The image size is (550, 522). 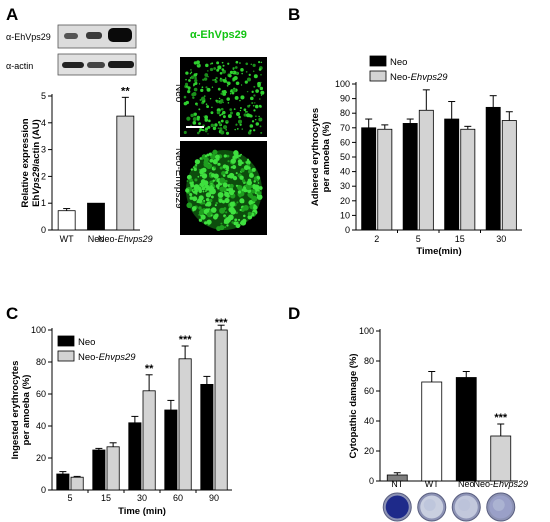 What do you see at coordinates (224, 97) in the screenshot?
I see `micrograph-neo-signal` at bounding box center [224, 97].